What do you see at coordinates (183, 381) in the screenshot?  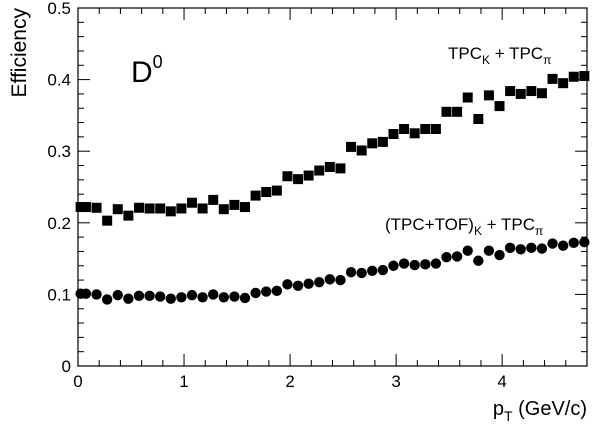 I see `x-tick-label: 1` at bounding box center [183, 381].